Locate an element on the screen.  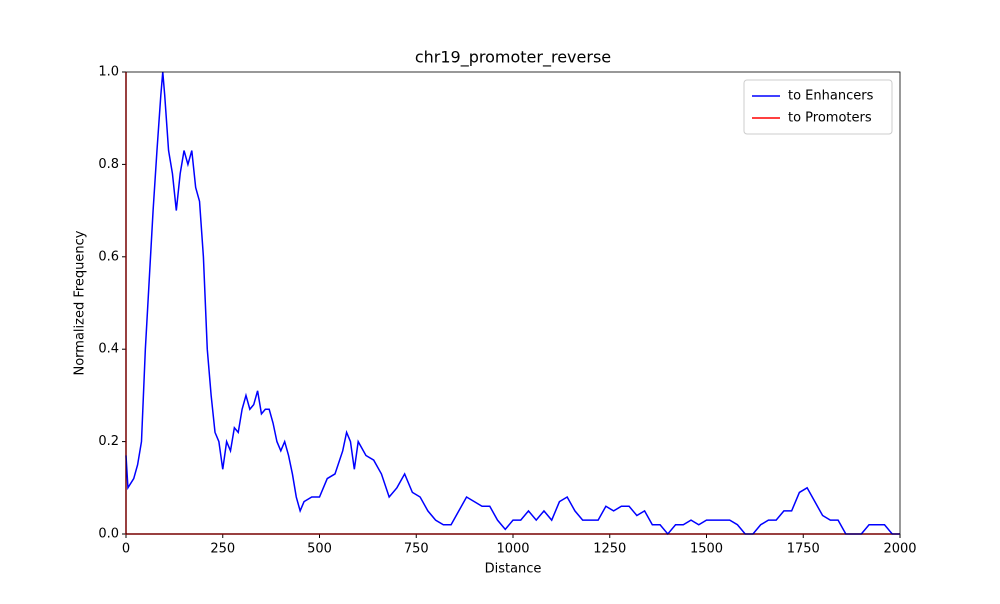
y-axis-label: Normalized Frequency is located at coordinates (80, 302).